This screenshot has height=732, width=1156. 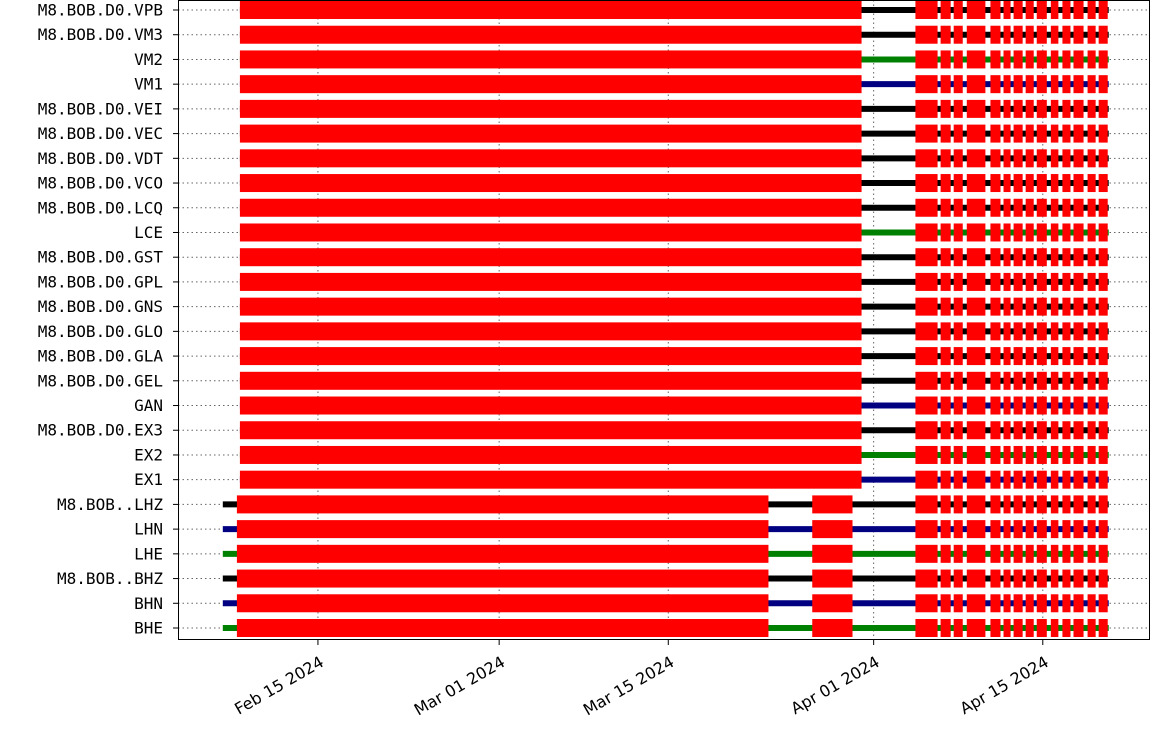 What do you see at coordinates (148, 454) in the screenshot?
I see `y-tick-label: EX2` at bounding box center [148, 454].